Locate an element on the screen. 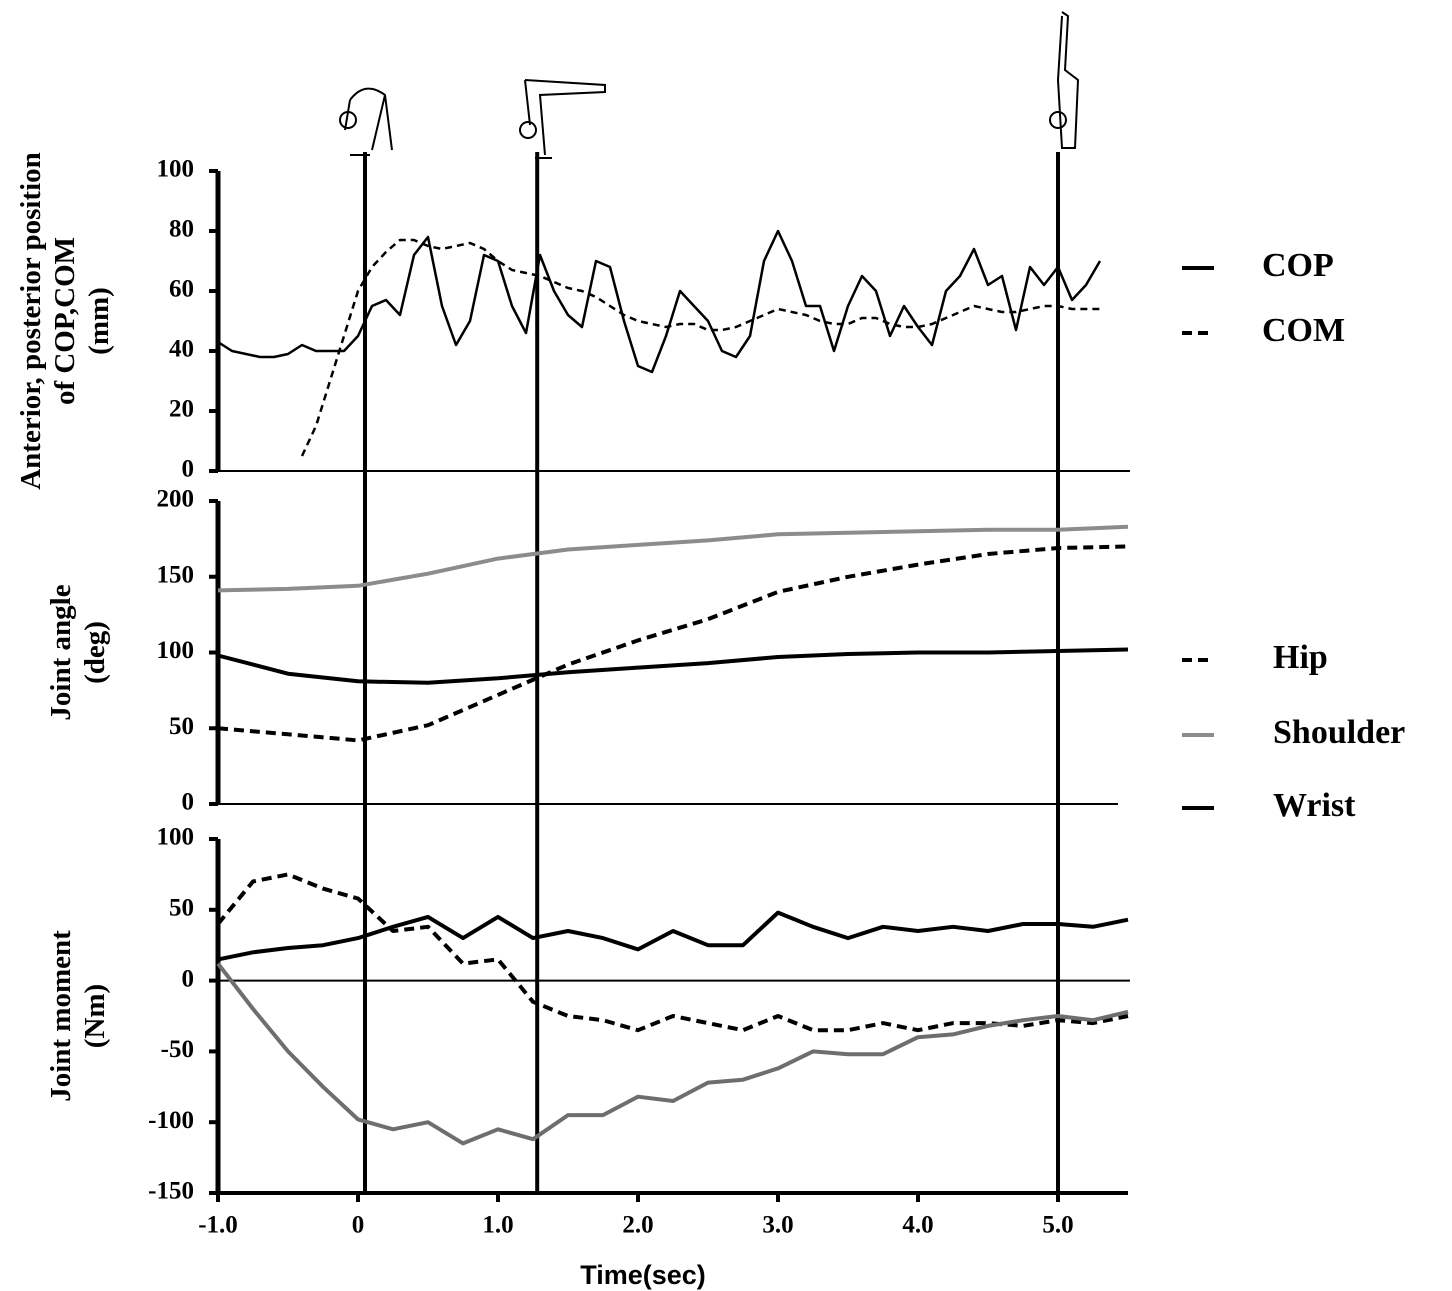  y-axis-title-line: of COP,COM is located at coordinates (65, 321).